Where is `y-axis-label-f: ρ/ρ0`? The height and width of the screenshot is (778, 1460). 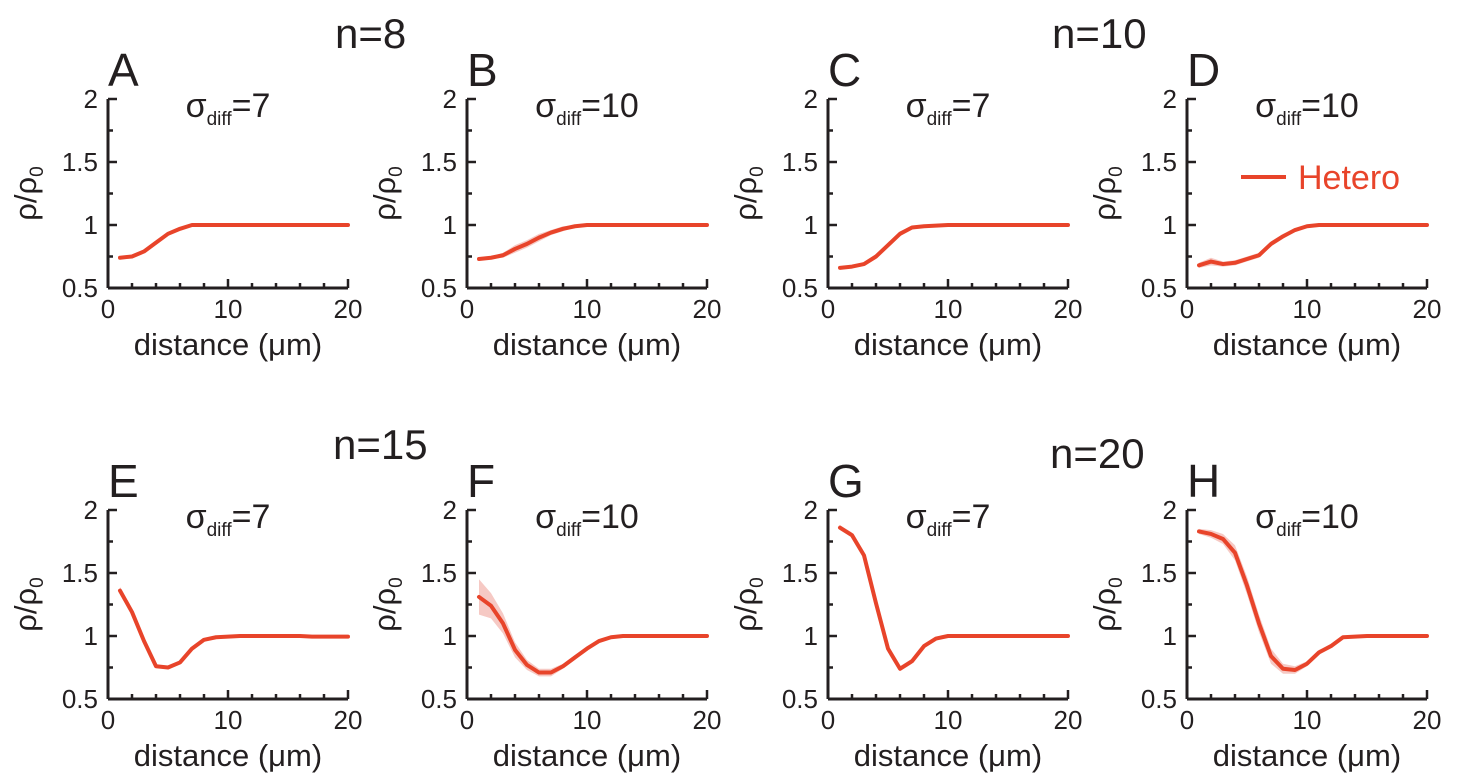 y-axis-label-f: ρ/ρ0 is located at coordinates (387, 604).